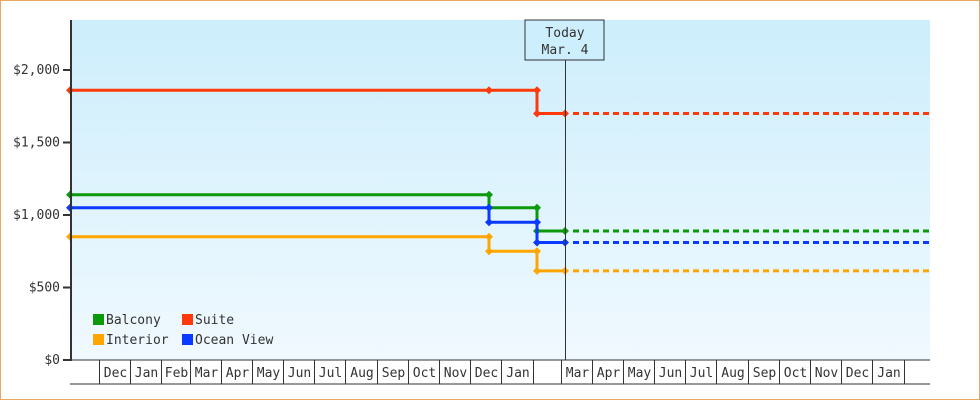 This screenshot has height=400, width=980. What do you see at coordinates (44, 288) in the screenshot?
I see `y-tick-label: $500` at bounding box center [44, 288].